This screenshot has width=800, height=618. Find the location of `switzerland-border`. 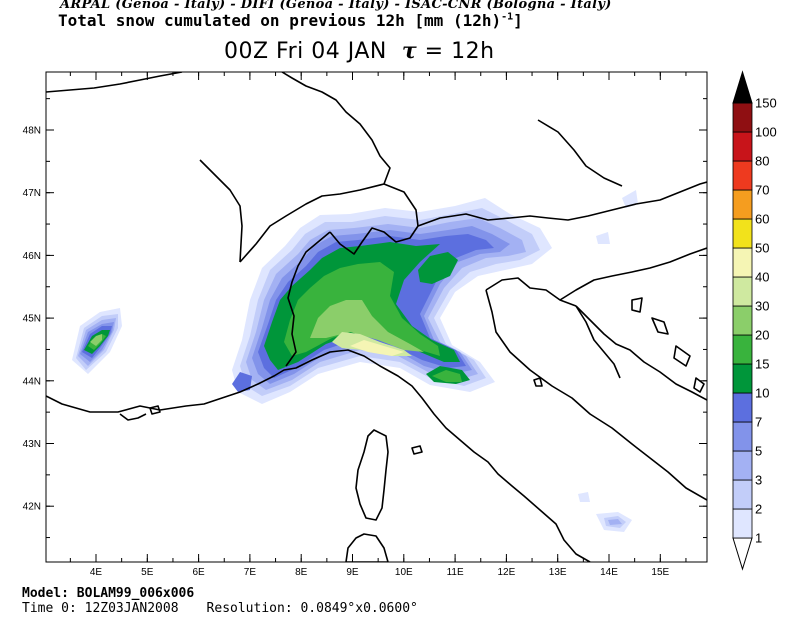

switzerland-border is located at coordinates (329, 223).